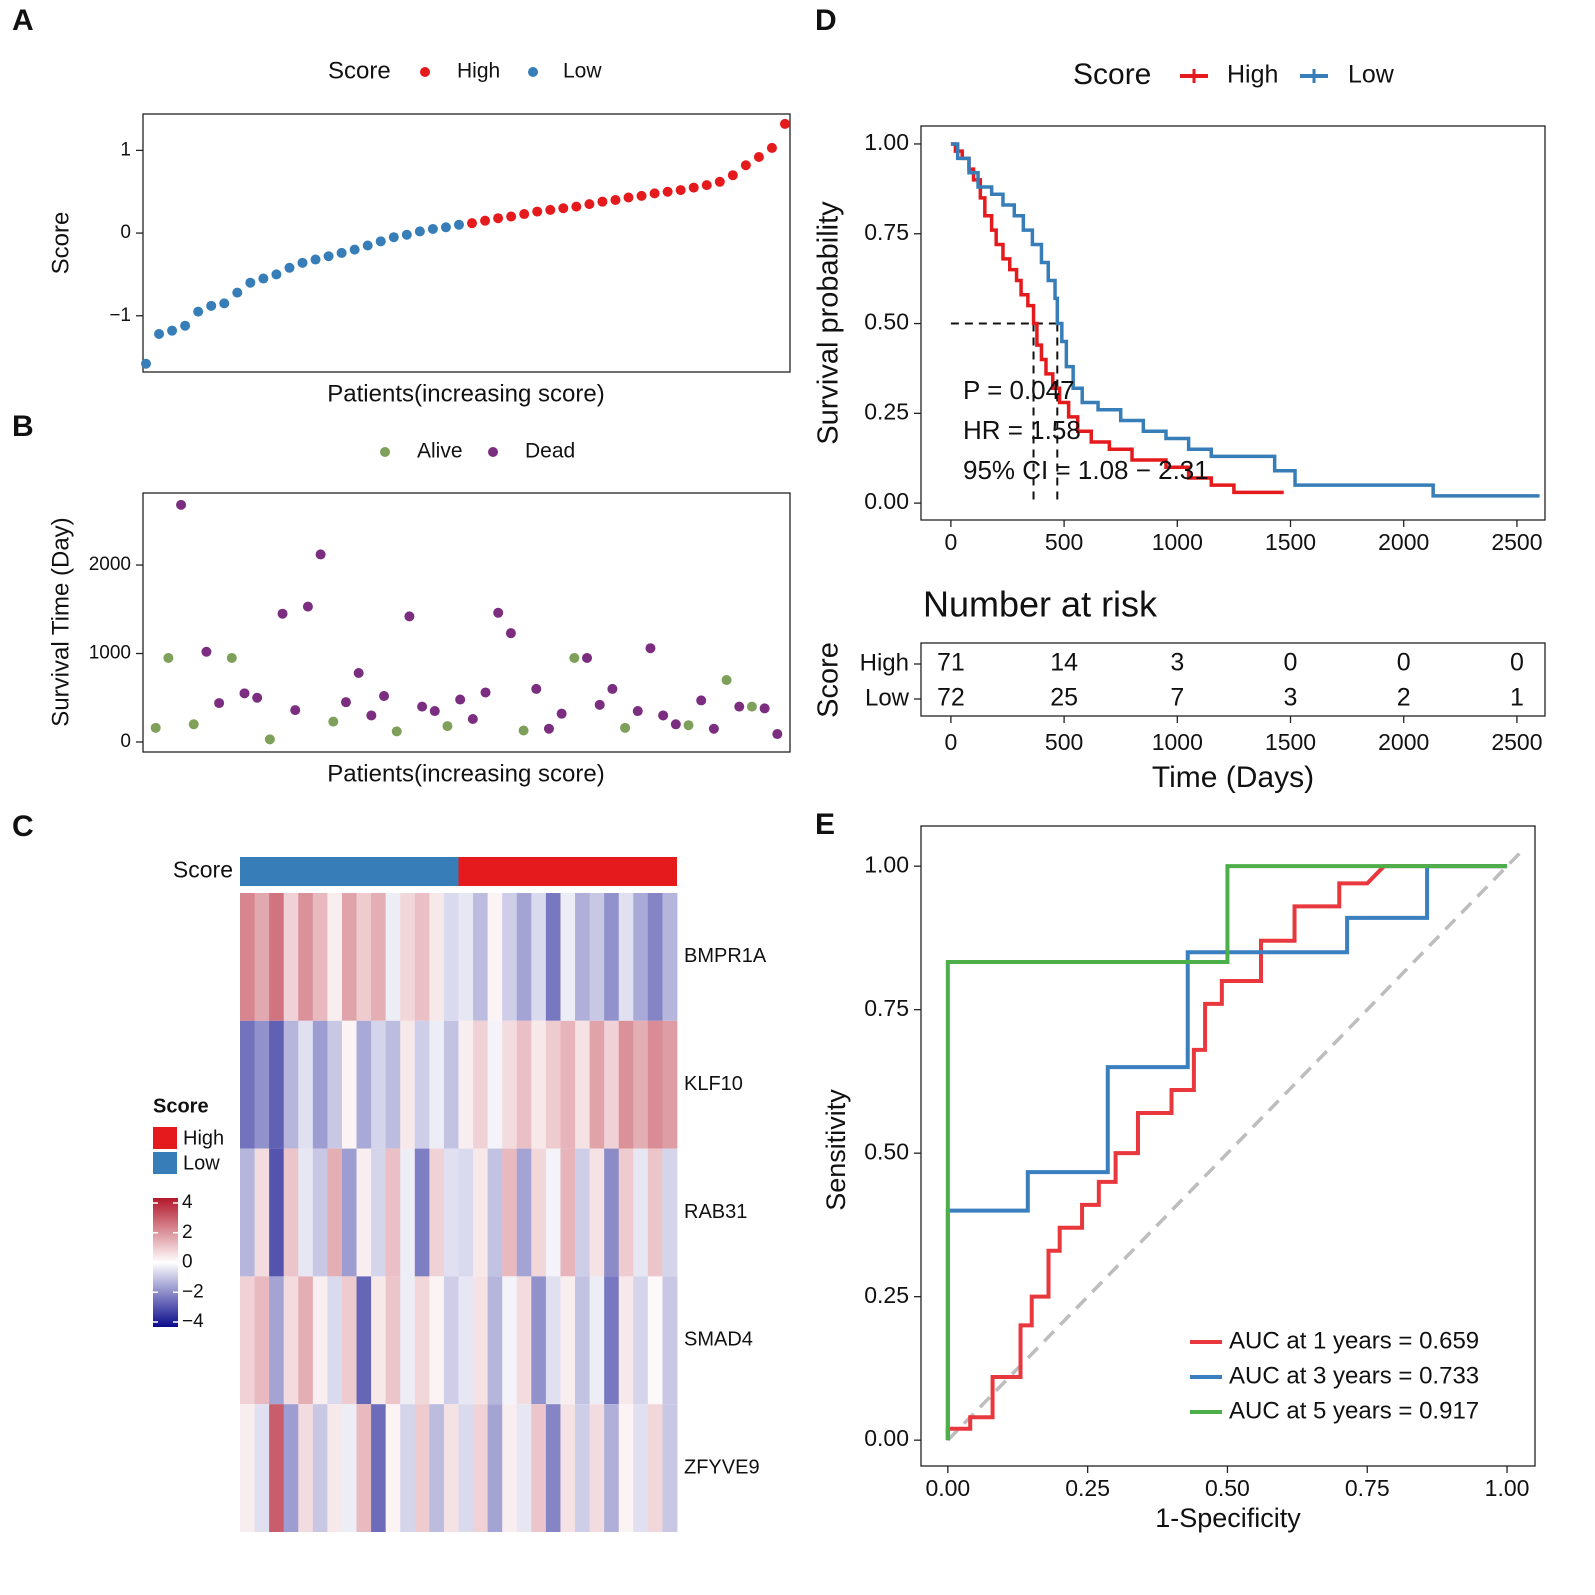  I want to click on x-tick-label: 2500, so click(1516, 742).